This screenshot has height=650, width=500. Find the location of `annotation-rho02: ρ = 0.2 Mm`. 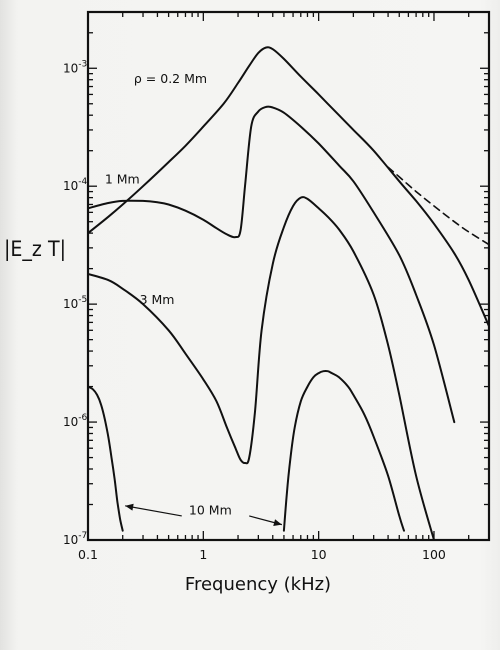

annotation-rho02: ρ = 0.2 Mm is located at coordinates (170, 78).